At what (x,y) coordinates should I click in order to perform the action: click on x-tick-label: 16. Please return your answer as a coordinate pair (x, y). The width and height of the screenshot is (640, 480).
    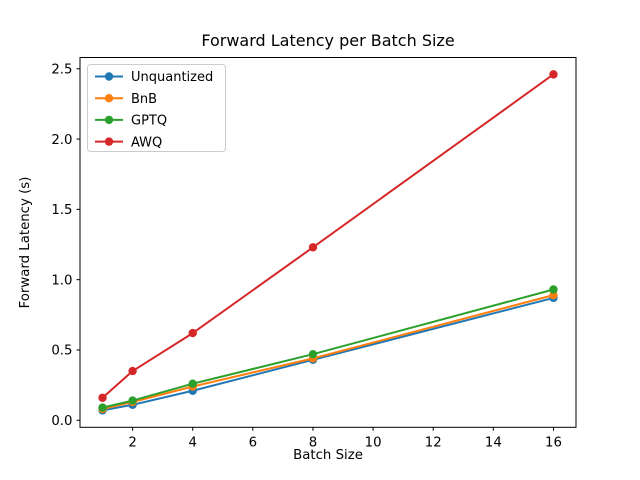
    Looking at the image, I should click on (553, 442).